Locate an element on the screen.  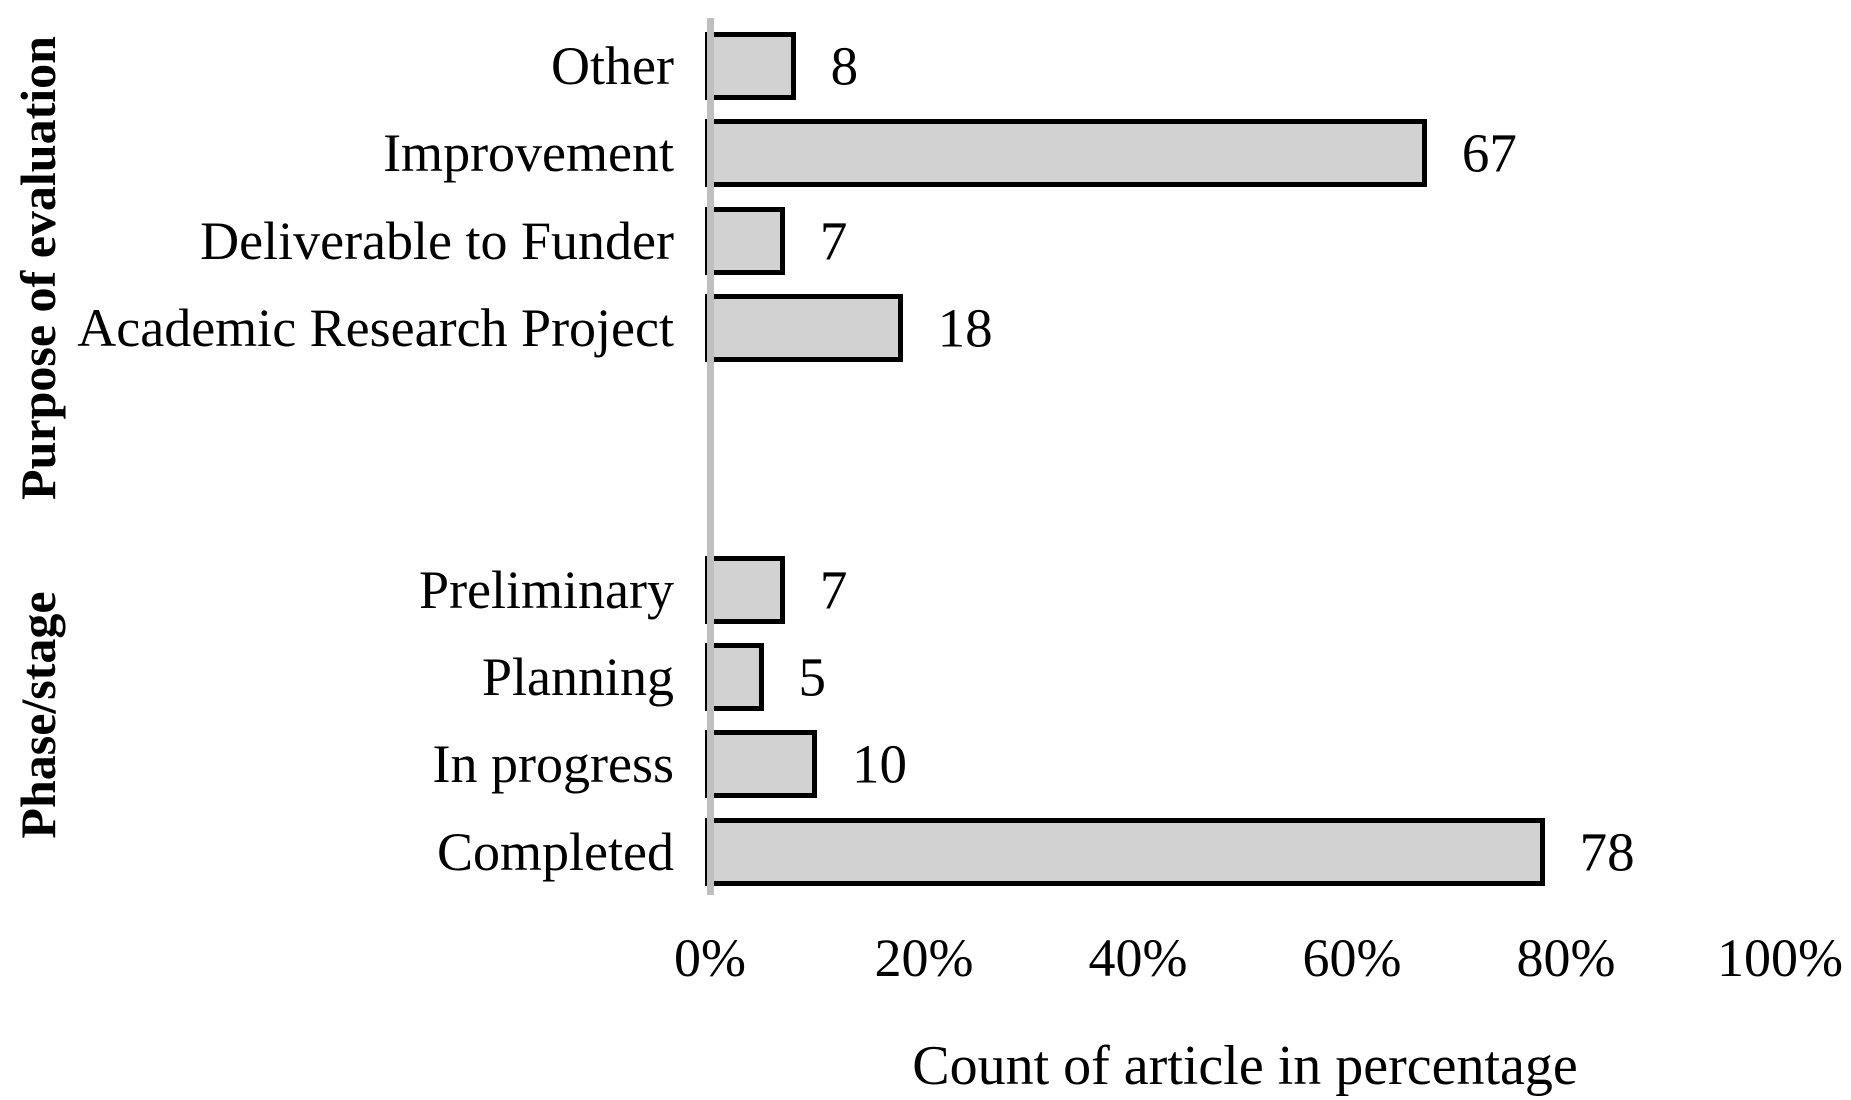
bar-completed is located at coordinates (1125, 851).